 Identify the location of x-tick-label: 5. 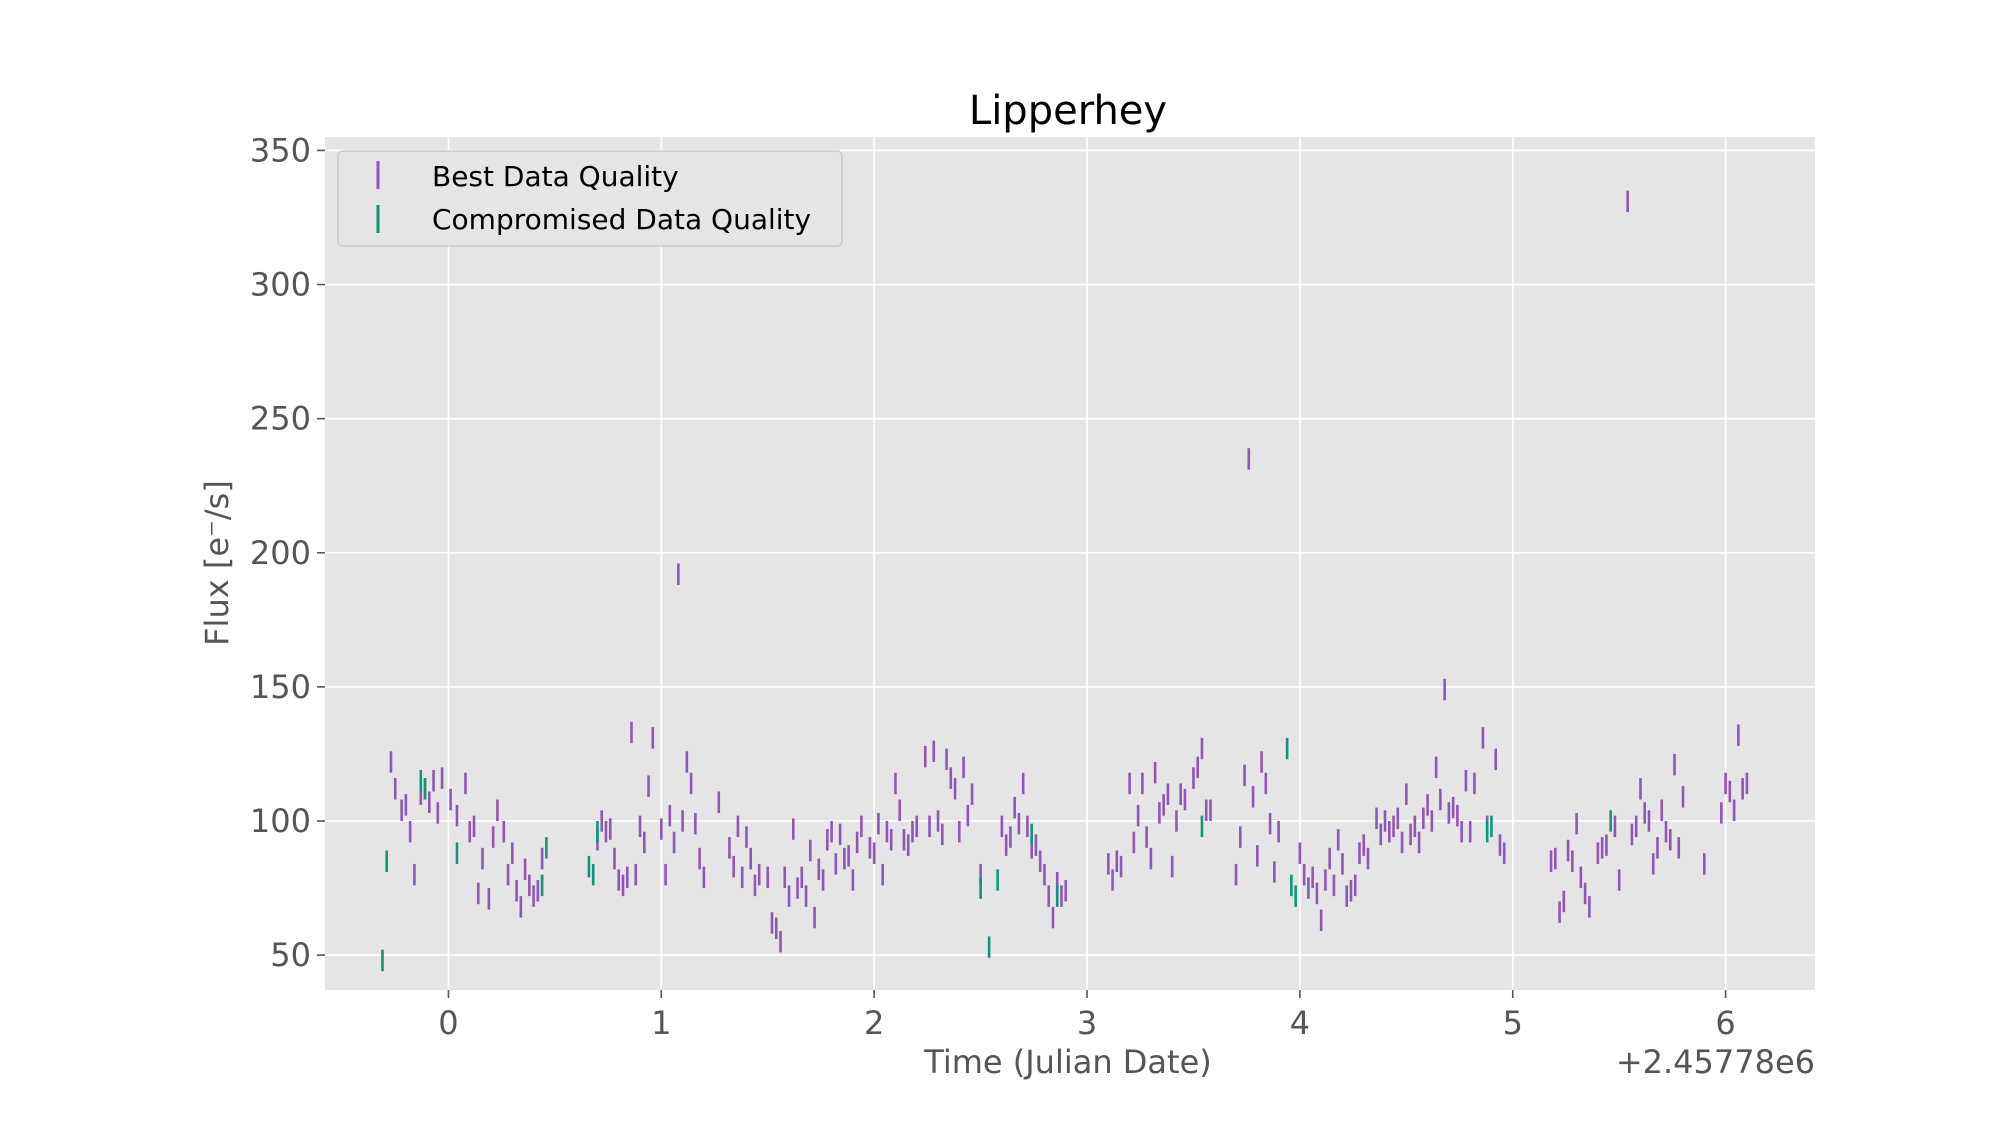
(1513, 1023).